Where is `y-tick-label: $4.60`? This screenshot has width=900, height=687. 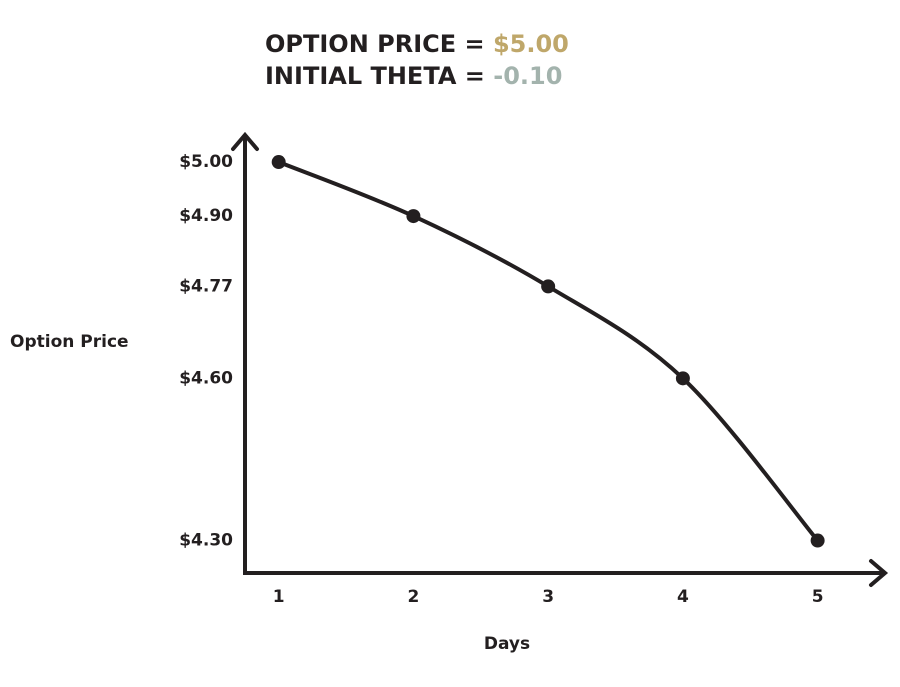 y-tick-label: $4.60 is located at coordinates (206, 378).